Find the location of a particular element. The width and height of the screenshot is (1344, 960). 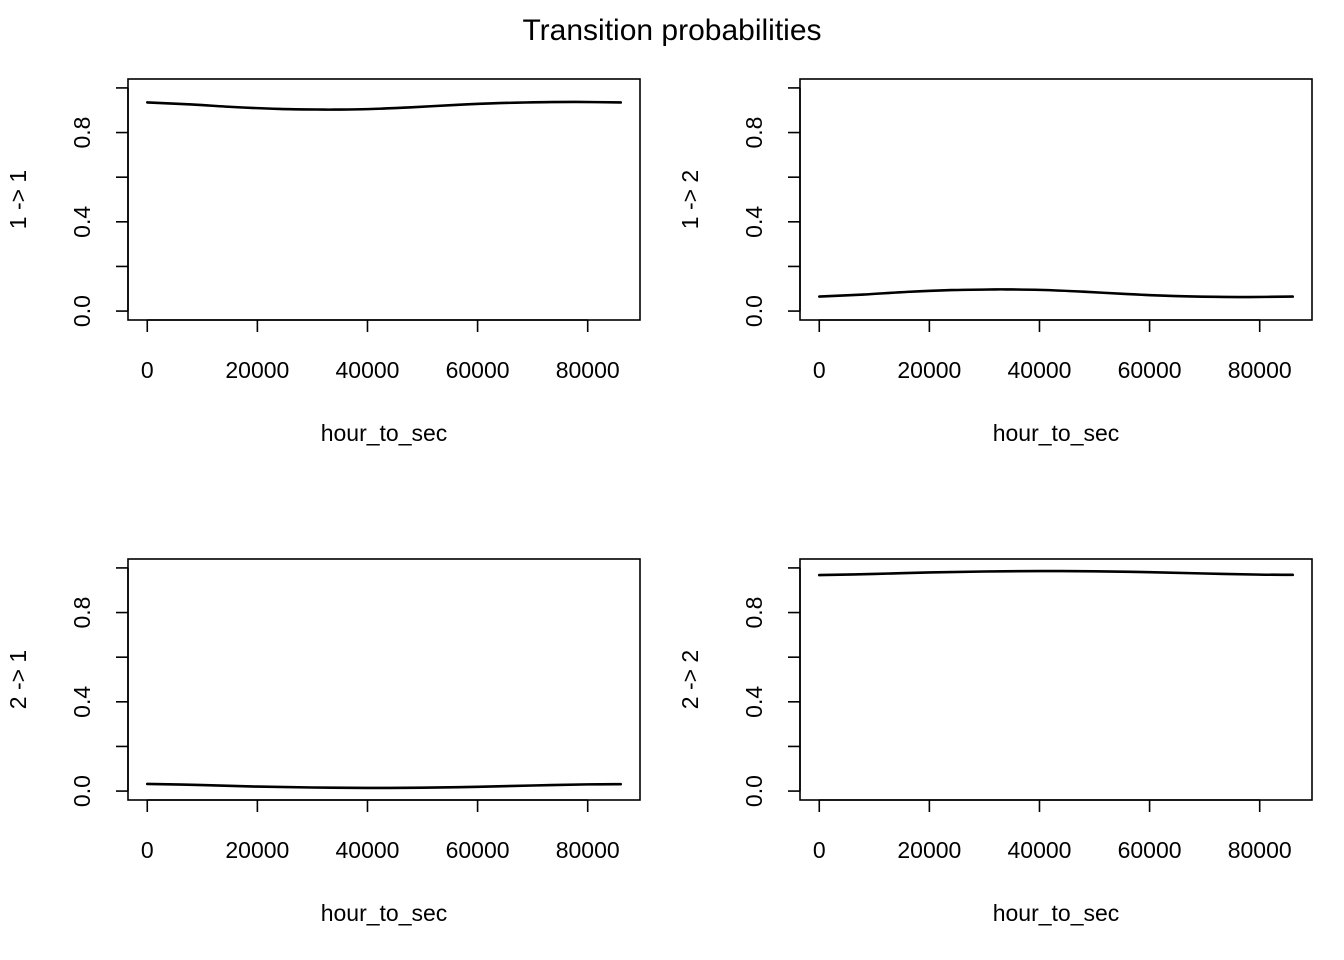

y-axis-label: 1 -> 1 is located at coordinates (18, 199).